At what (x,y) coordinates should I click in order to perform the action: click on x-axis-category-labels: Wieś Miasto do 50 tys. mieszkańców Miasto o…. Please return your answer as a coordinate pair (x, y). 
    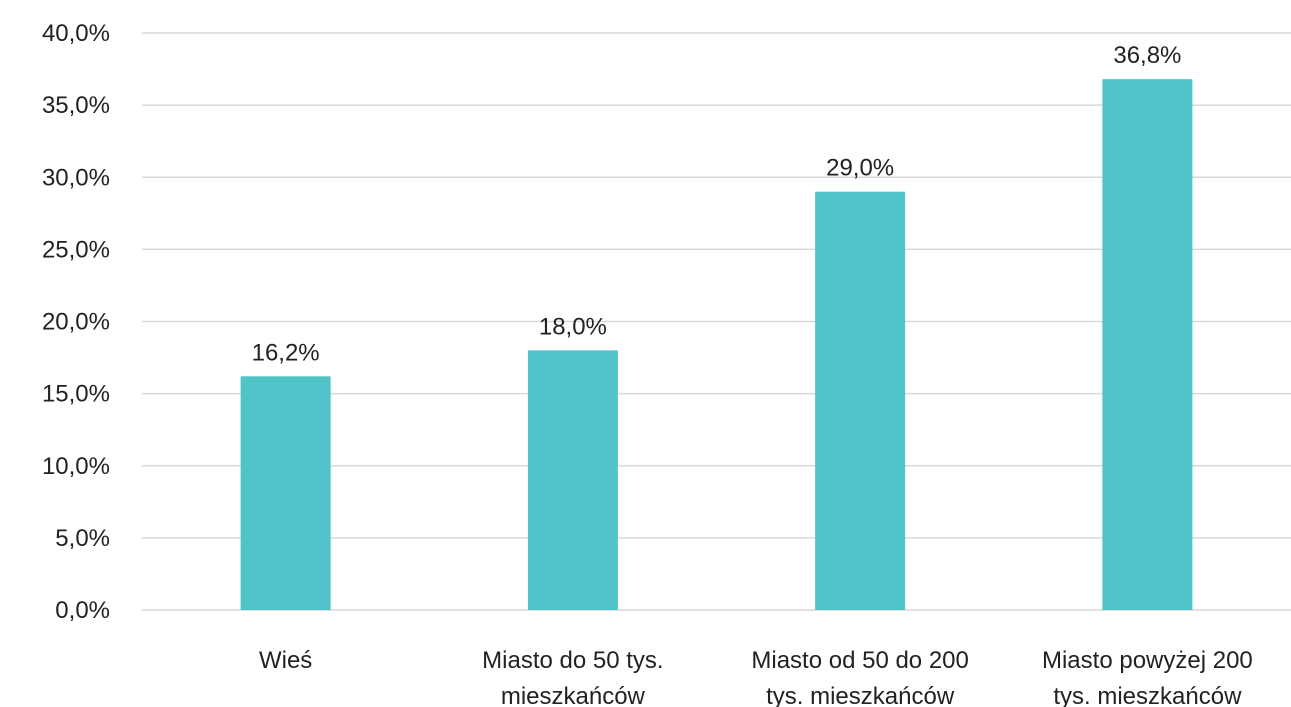
    Looking at the image, I should click on (756, 677).